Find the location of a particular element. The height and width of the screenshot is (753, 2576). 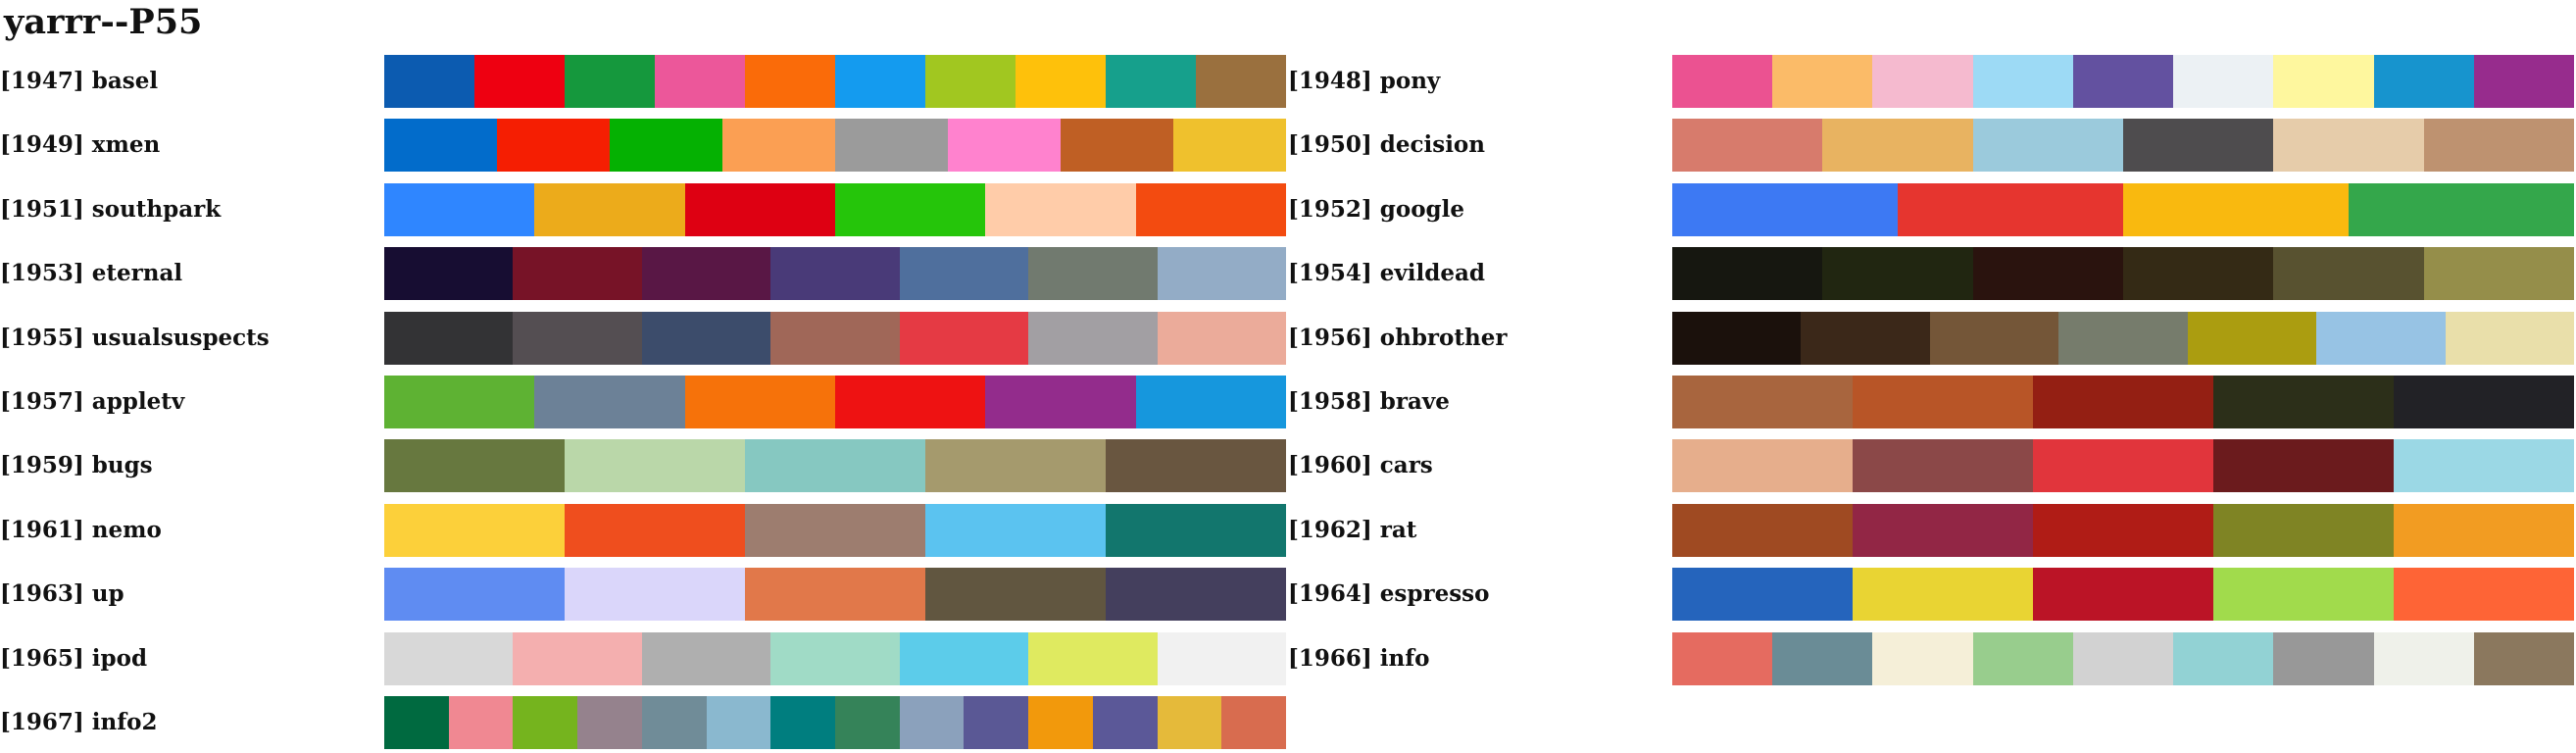

palette-row: [1964] espresso is located at coordinates (1931, 595).